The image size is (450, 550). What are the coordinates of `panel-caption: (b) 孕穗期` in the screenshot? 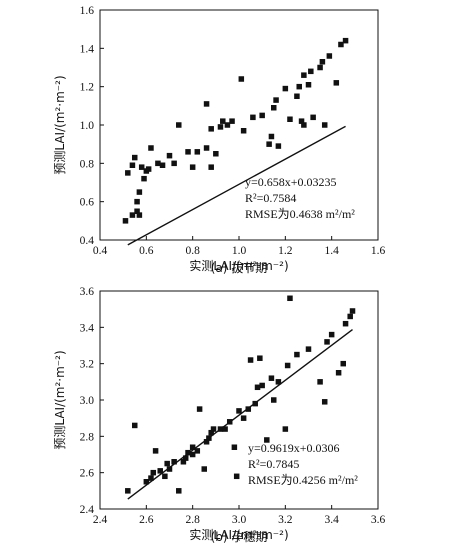 It's located at (239, 537).